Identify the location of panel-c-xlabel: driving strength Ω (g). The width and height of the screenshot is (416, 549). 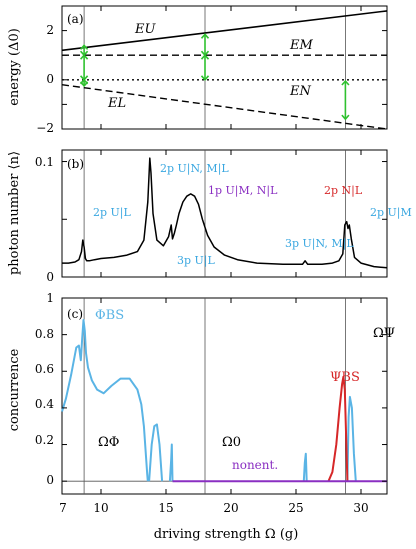
(226, 534).